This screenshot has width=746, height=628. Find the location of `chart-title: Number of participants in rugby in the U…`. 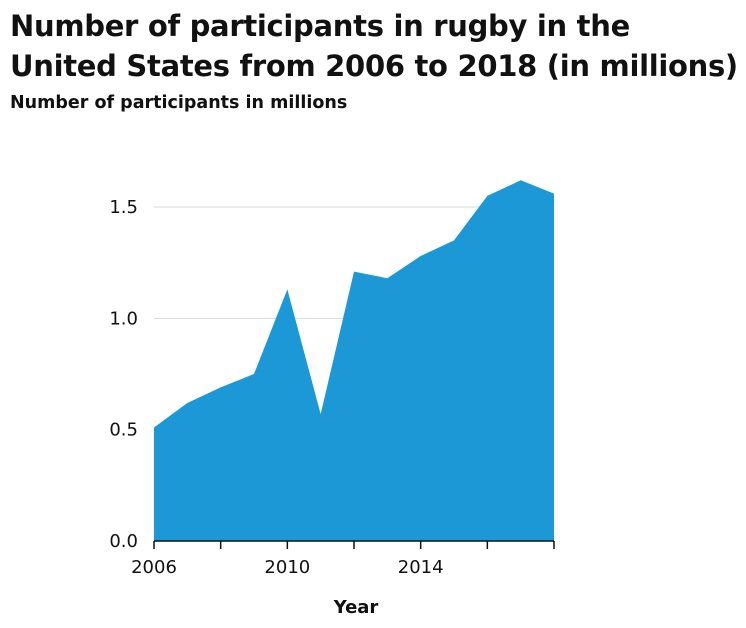

chart-title: Number of participants in rugby in the U… is located at coordinates (374, 46).